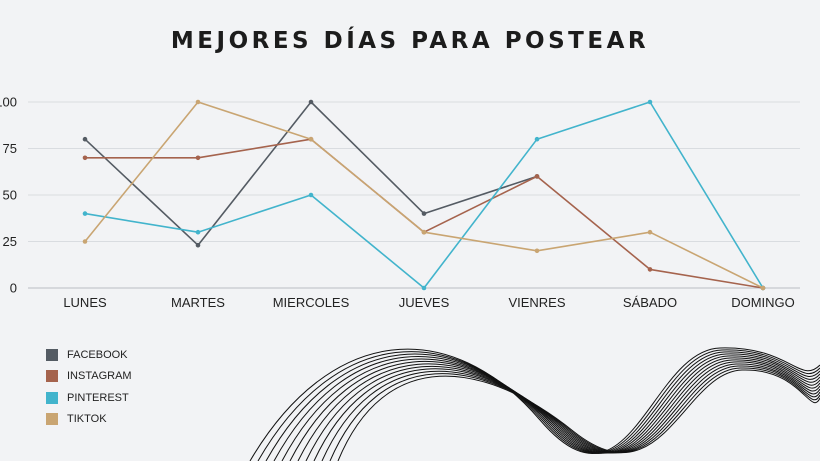  What do you see at coordinates (97, 354) in the screenshot?
I see `legend-label: FACEBOOK` at bounding box center [97, 354].